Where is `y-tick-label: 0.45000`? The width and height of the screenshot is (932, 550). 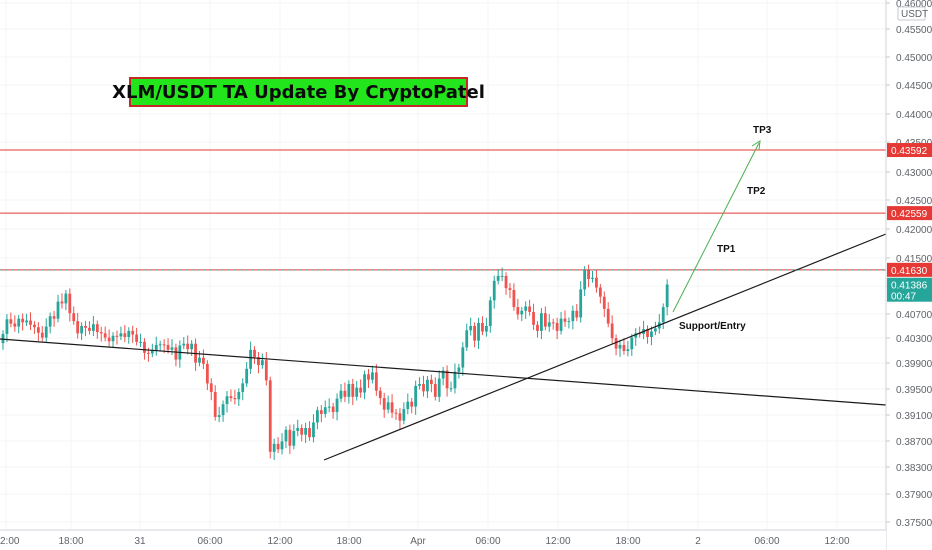 y-tick-label: 0.45000 is located at coordinates (914, 58).